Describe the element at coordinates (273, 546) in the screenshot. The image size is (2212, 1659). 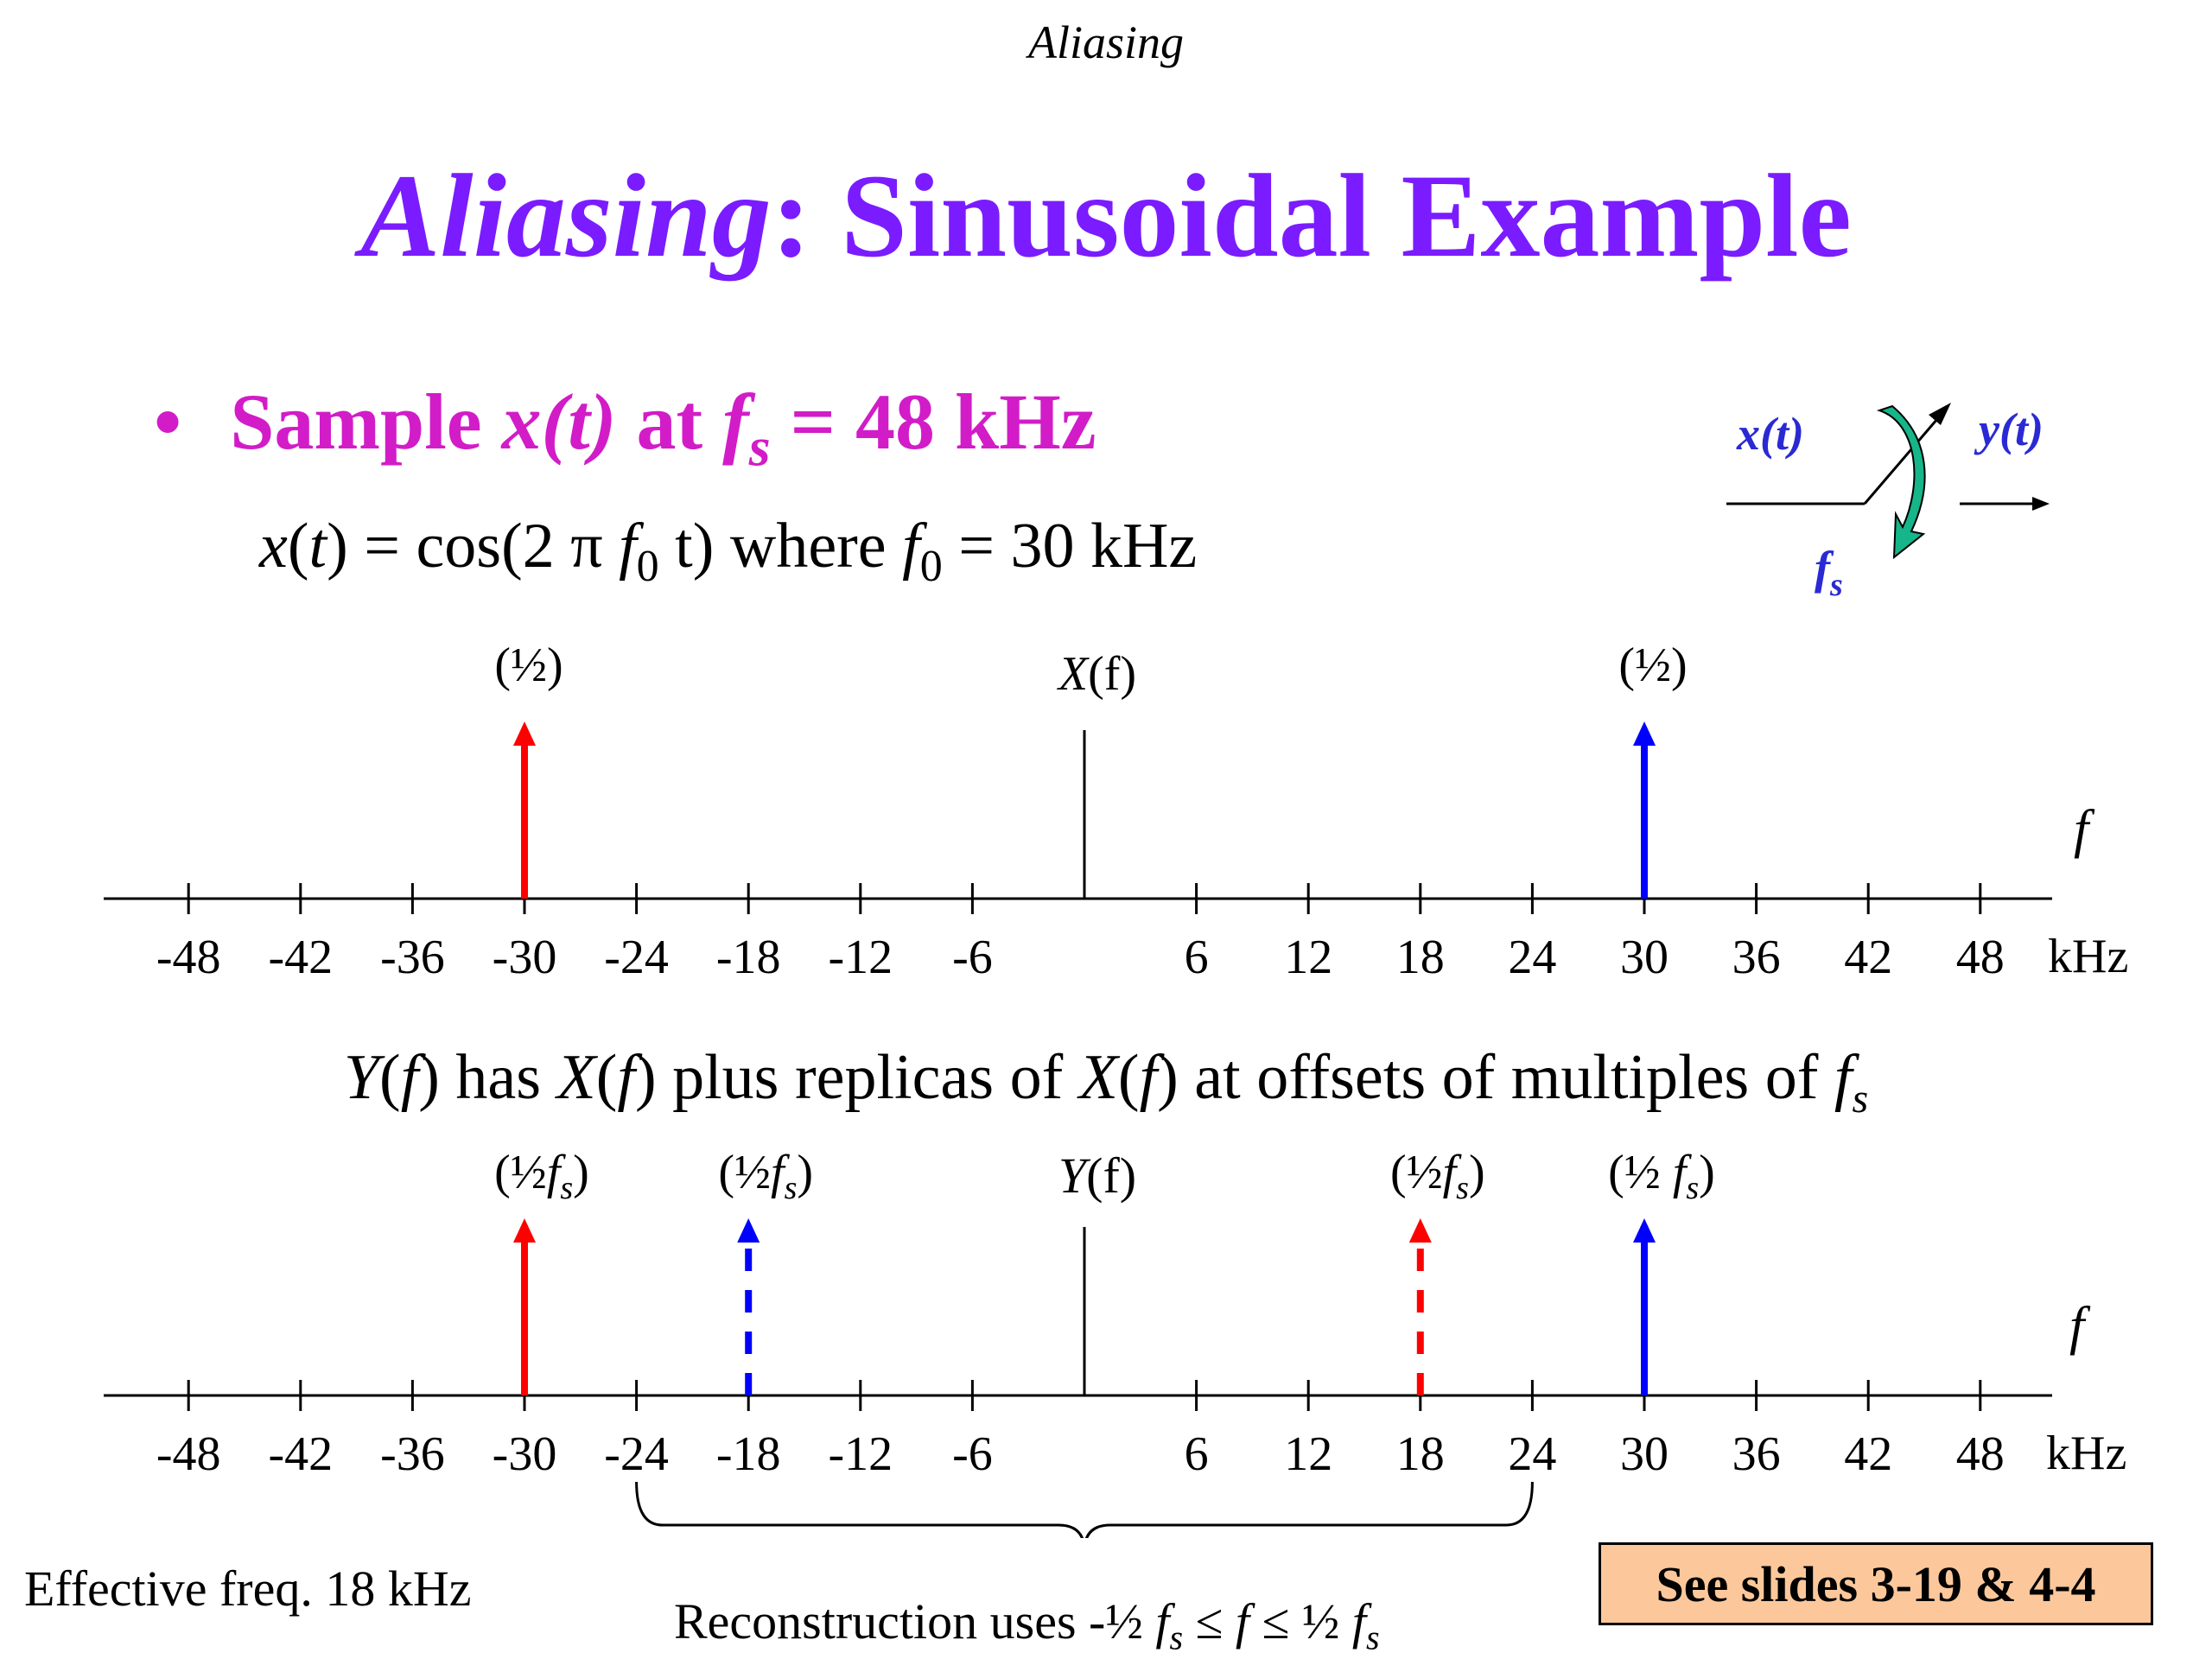
I see `formula-x: x` at that location.